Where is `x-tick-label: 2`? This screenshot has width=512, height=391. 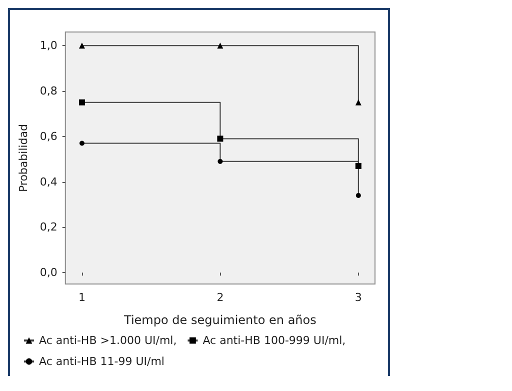
x-tick-label: 2 is located at coordinates (220, 297).